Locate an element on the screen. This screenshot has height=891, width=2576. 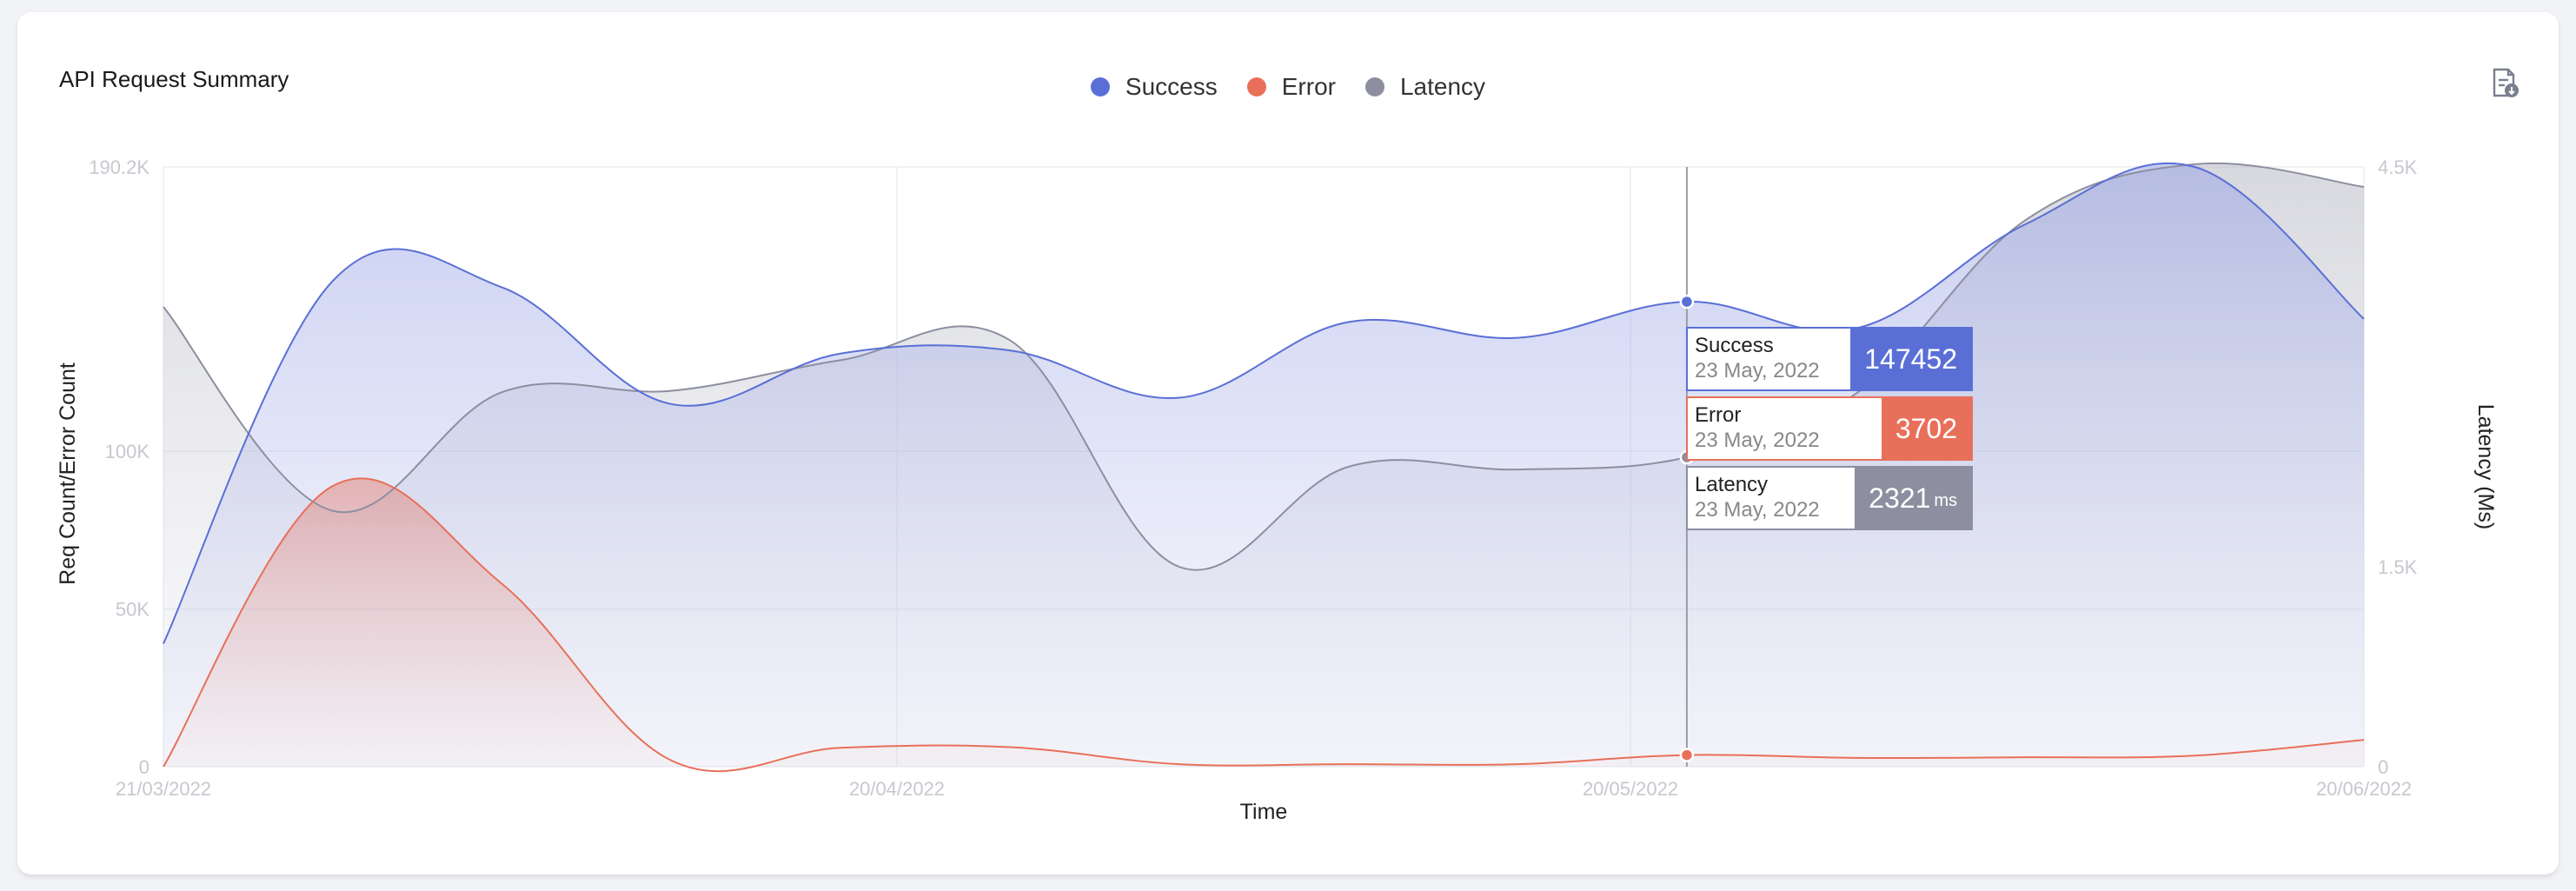
y2-axis-label: Latency (Ms) is located at coordinates (2485, 466).